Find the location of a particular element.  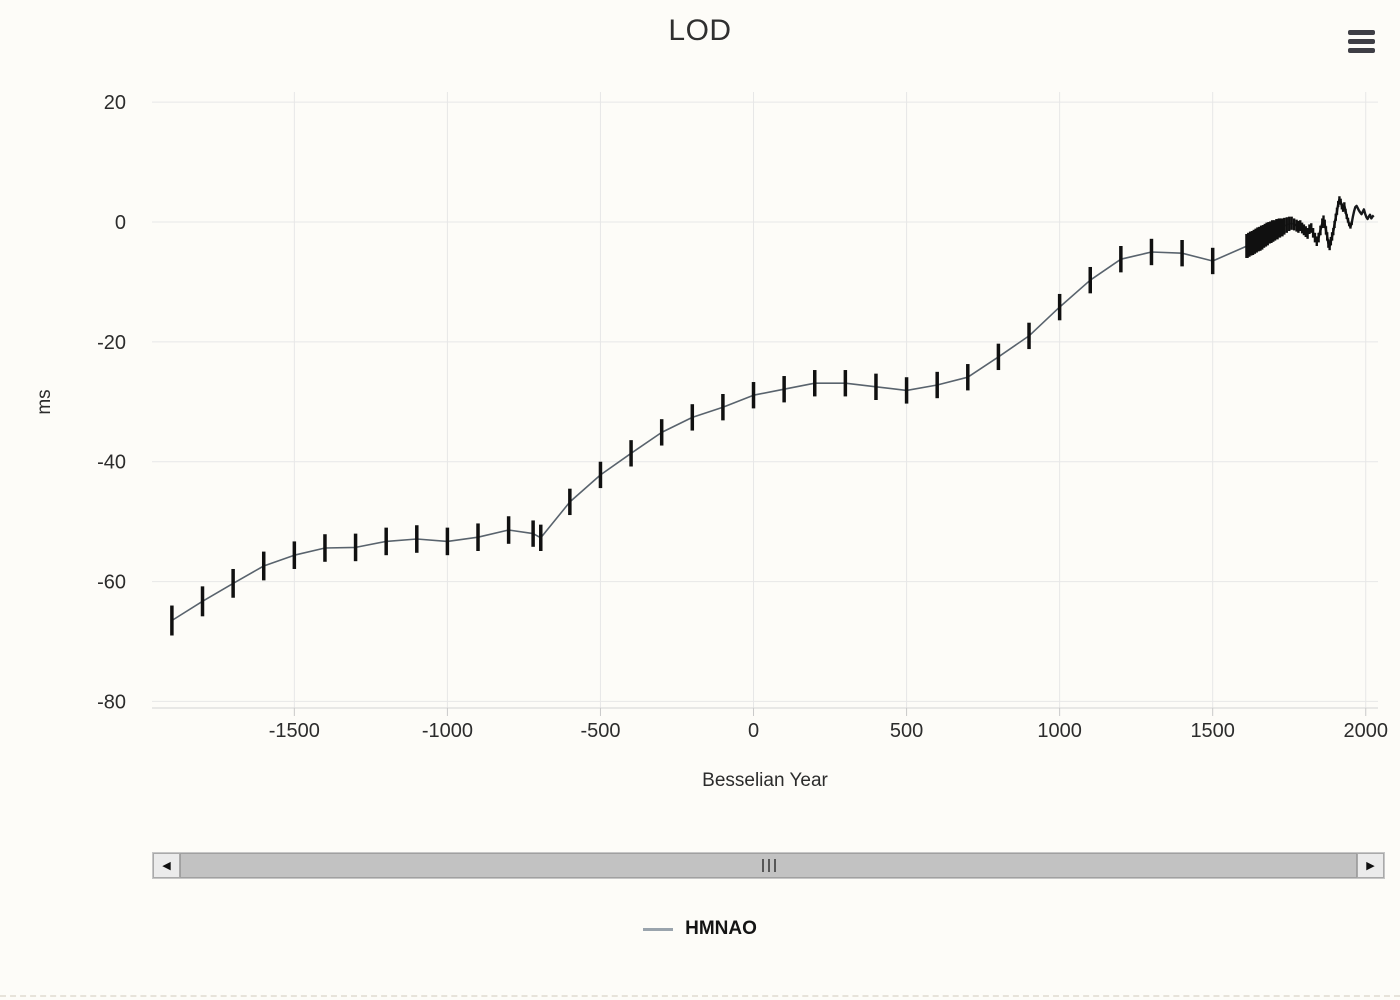

x-axis-title: Besselian Year is located at coordinates (765, 780).